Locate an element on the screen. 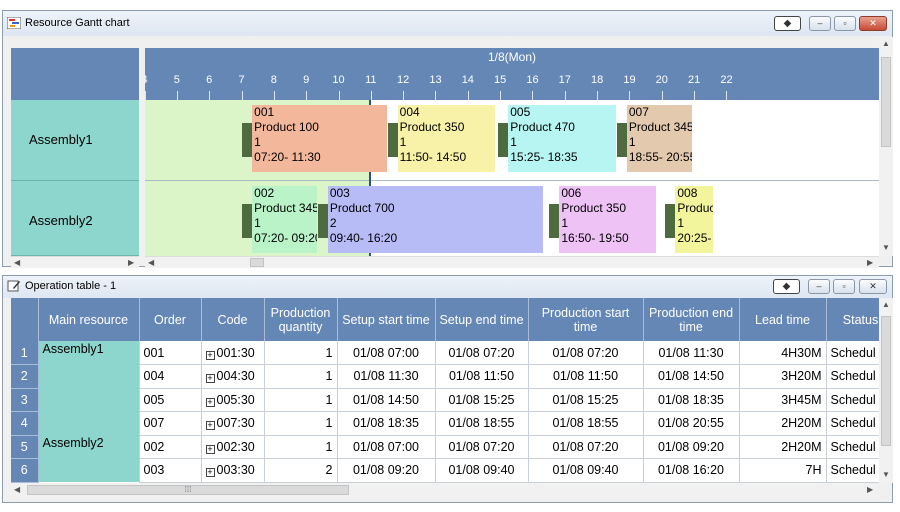 The width and height of the screenshot is (900, 512). lead-time-cell: 3H45M is located at coordinates (783, 400).